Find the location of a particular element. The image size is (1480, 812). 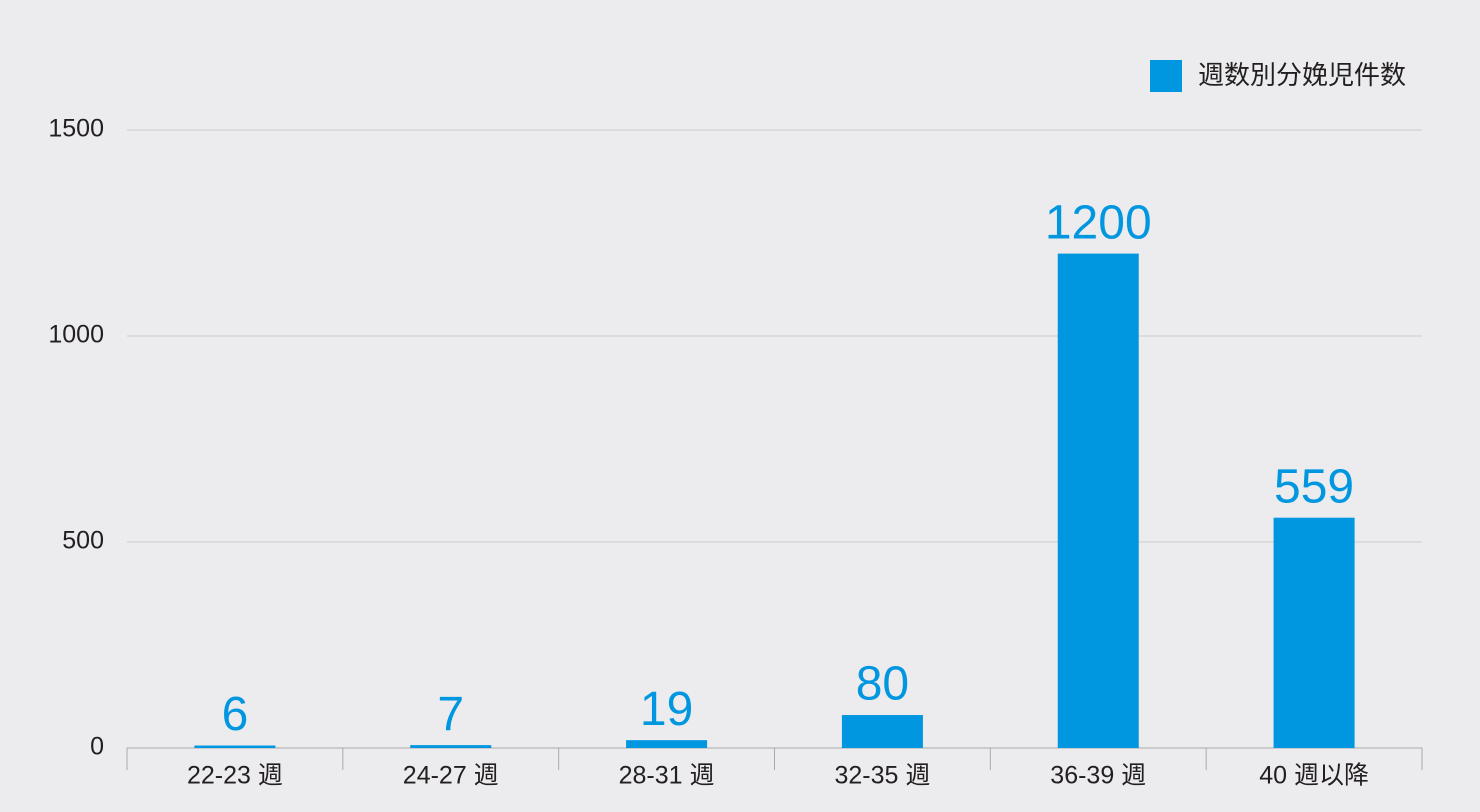

y-tick-label: 1500 is located at coordinates (76, 129).